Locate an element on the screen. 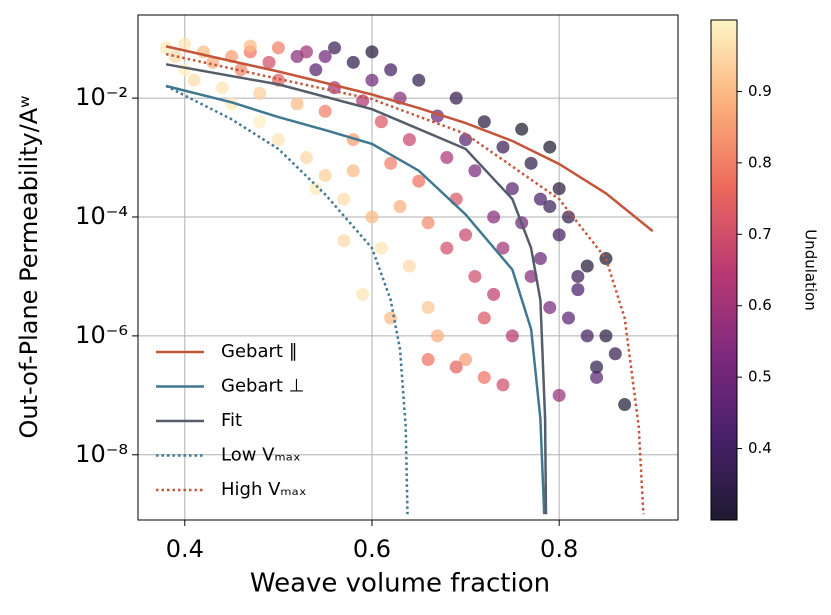 Image resolution: width=831 pixels, height=615 pixels. y-tick-label: 10⁻⁶ is located at coordinates (101, 335).